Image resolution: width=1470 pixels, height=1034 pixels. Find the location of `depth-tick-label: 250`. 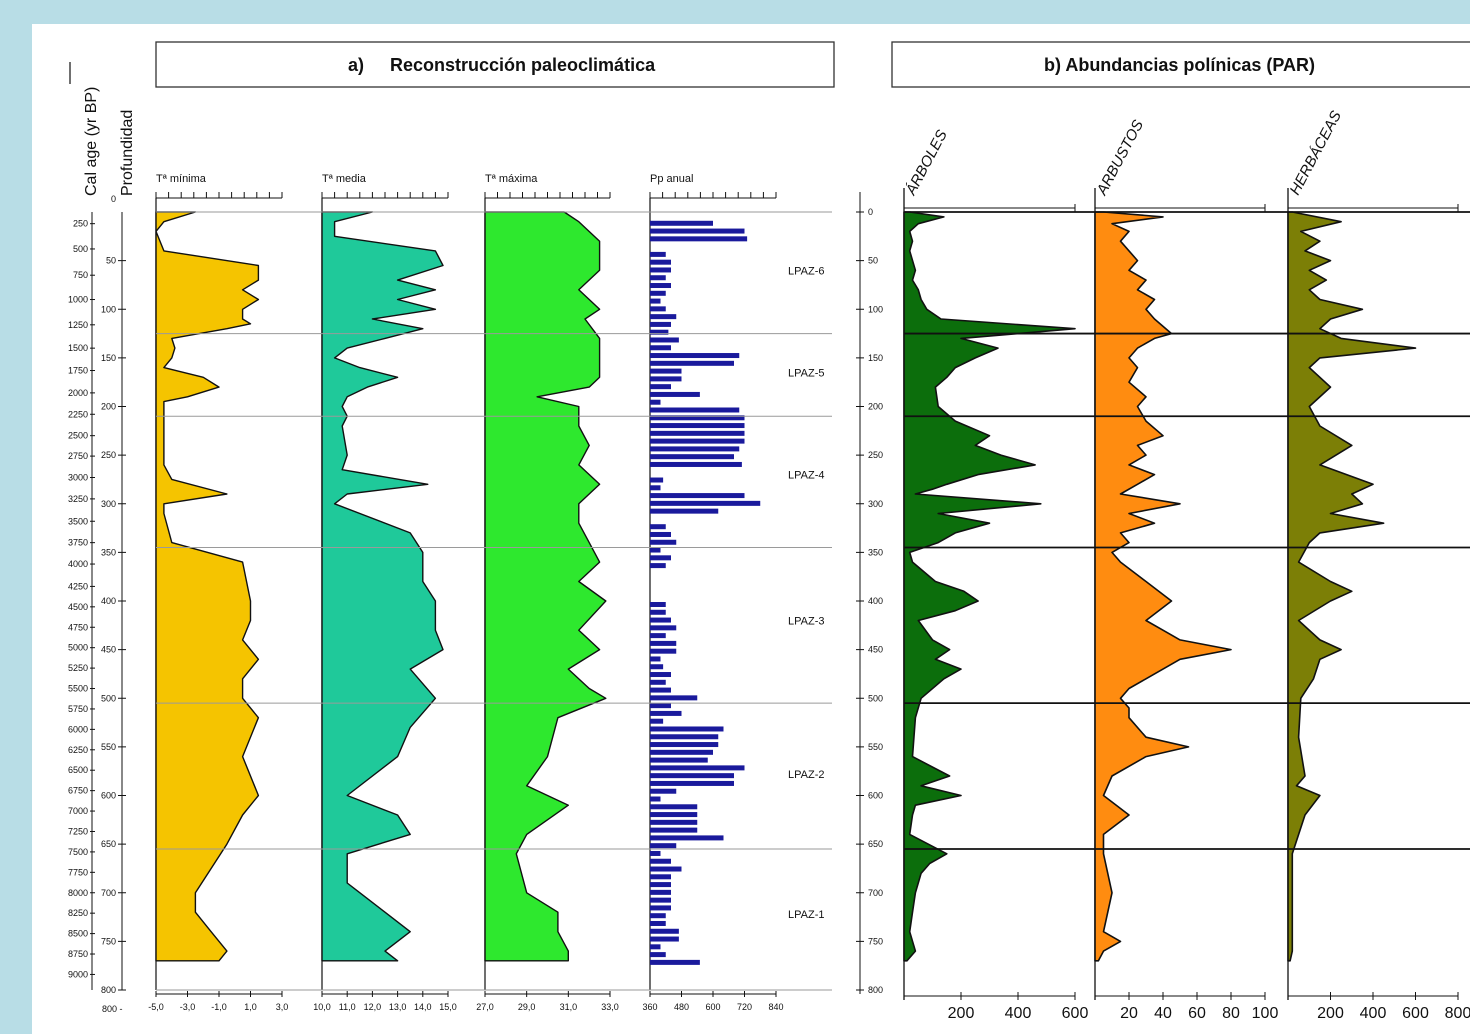

depth-tick-label: 250 is located at coordinates (108, 455).